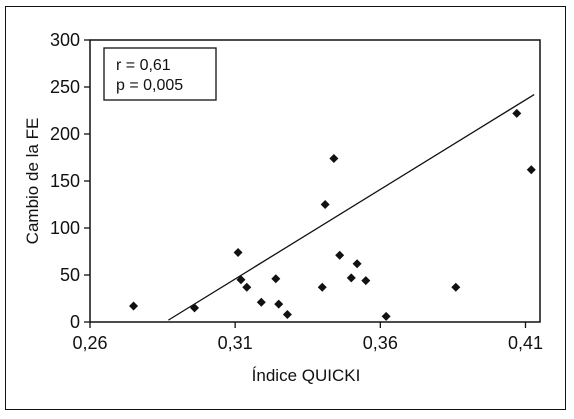 The height and width of the screenshot is (419, 574). Describe the element at coordinates (65, 134) in the screenshot. I see `y-tick-label: 200` at that location.